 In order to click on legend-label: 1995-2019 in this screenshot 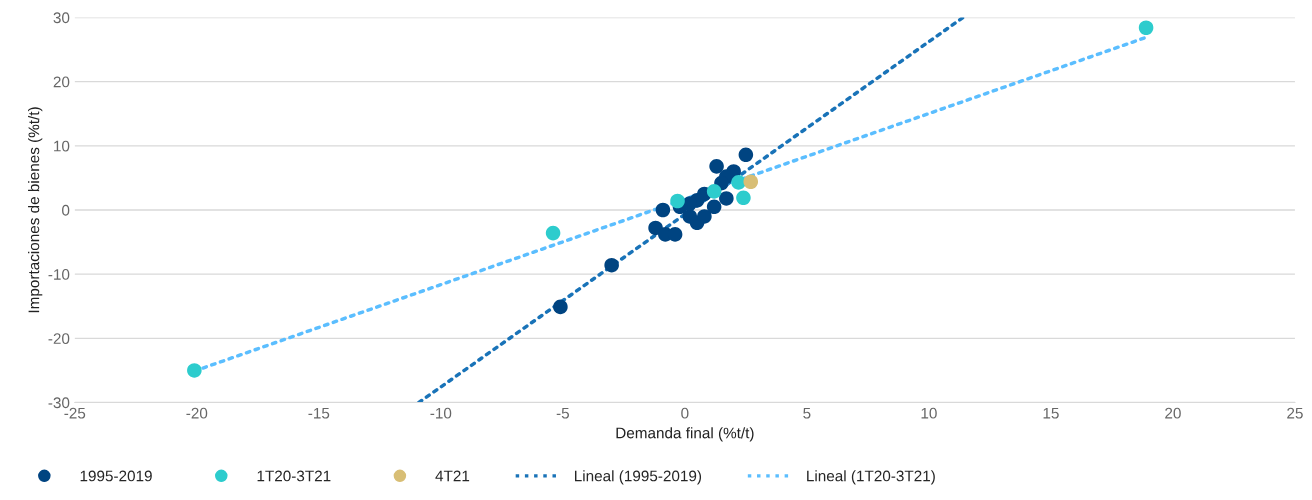, I will do `click(116, 476)`.